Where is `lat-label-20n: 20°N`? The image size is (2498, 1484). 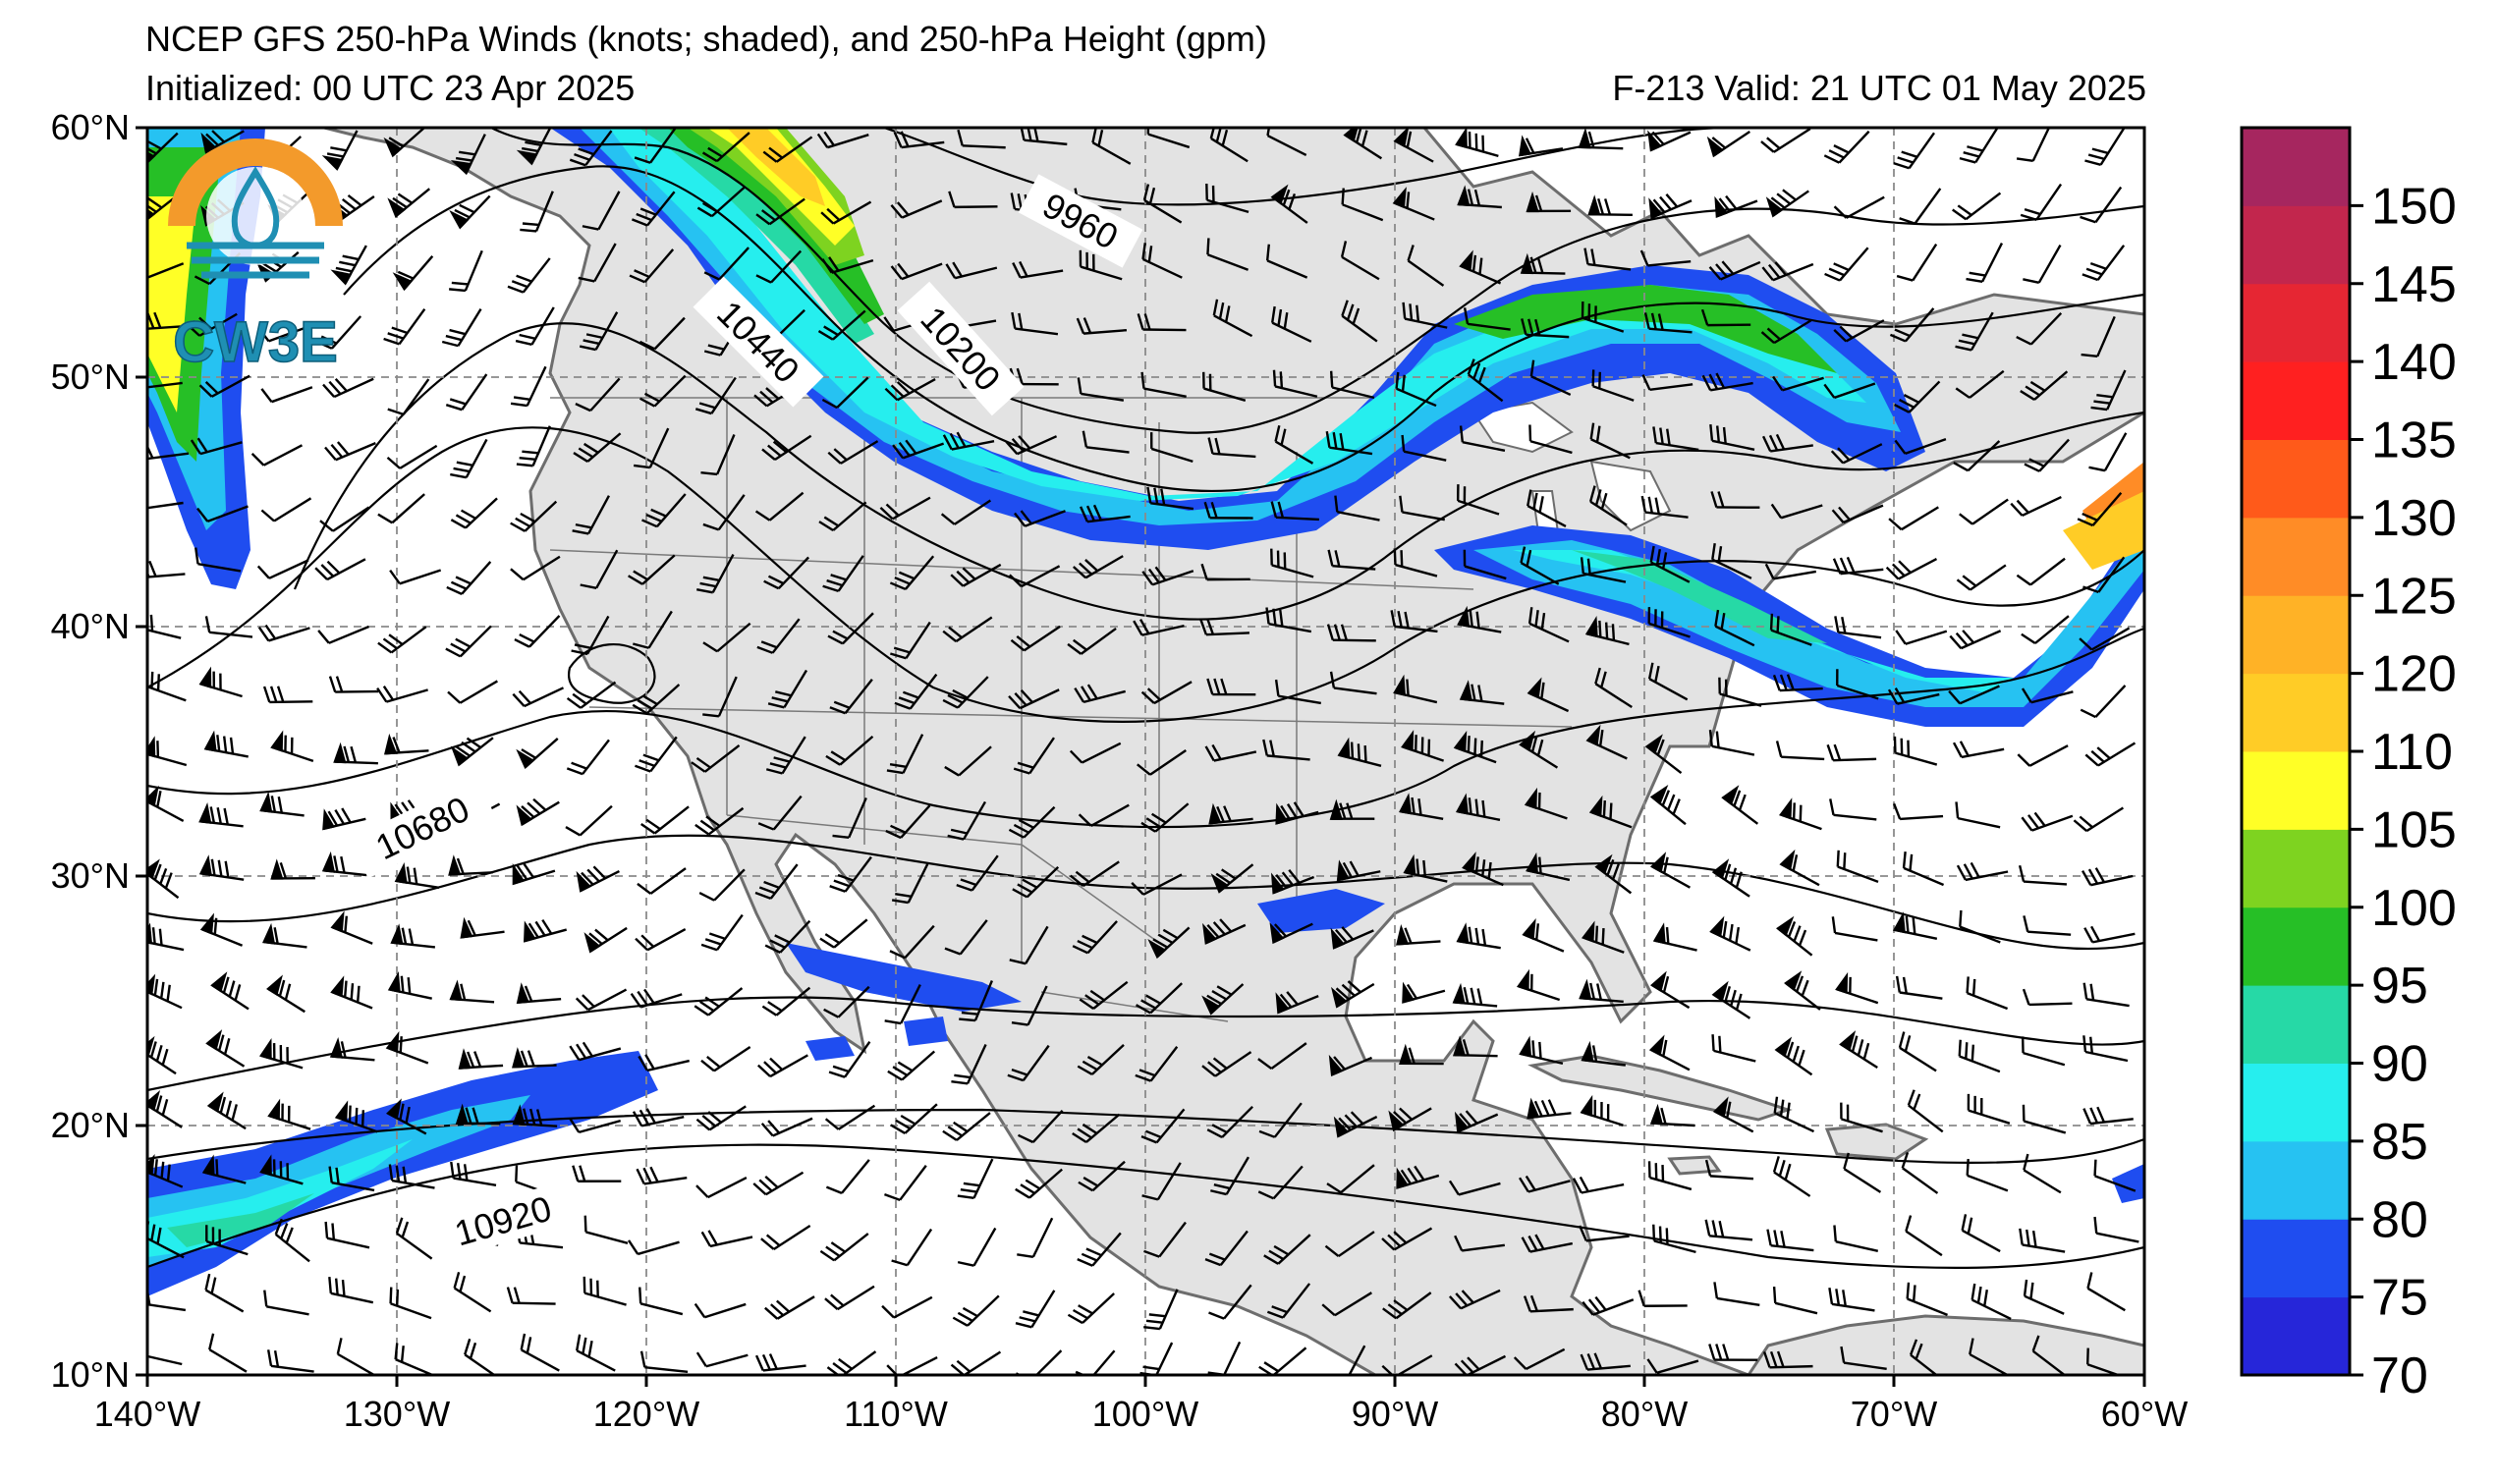
lat-label-20n: 20°N is located at coordinates (90, 1125).